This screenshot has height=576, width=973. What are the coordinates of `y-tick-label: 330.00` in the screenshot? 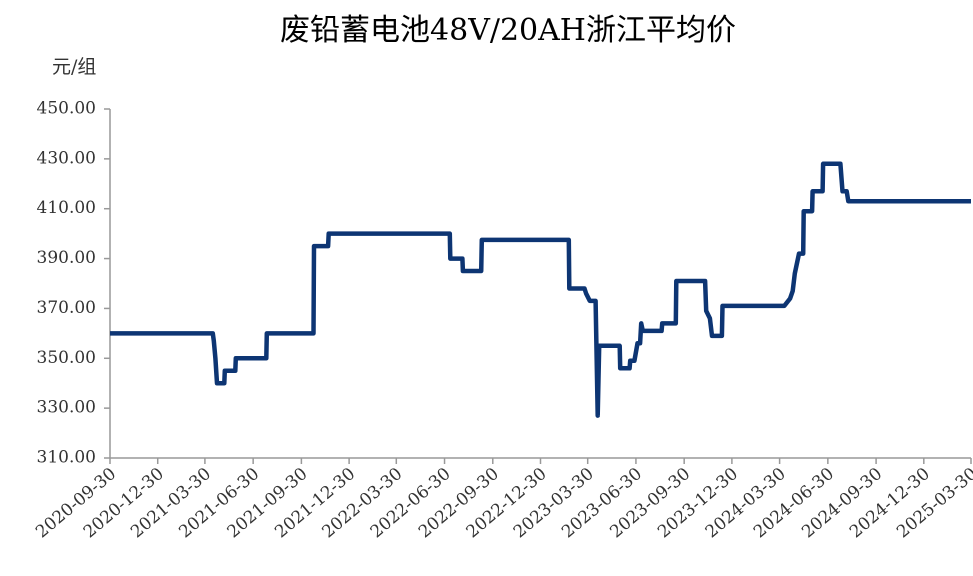 It's located at (66, 408).